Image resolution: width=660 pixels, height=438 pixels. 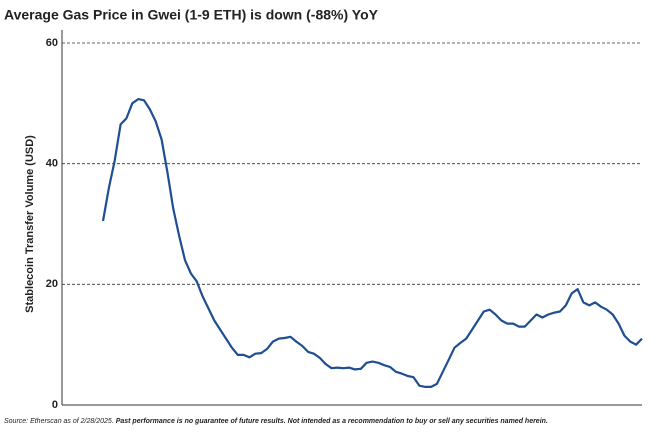 What do you see at coordinates (30, 224) in the screenshot?
I see `y-axis-label: Stablecoin Transfer Volume (USD)` at bounding box center [30, 224].